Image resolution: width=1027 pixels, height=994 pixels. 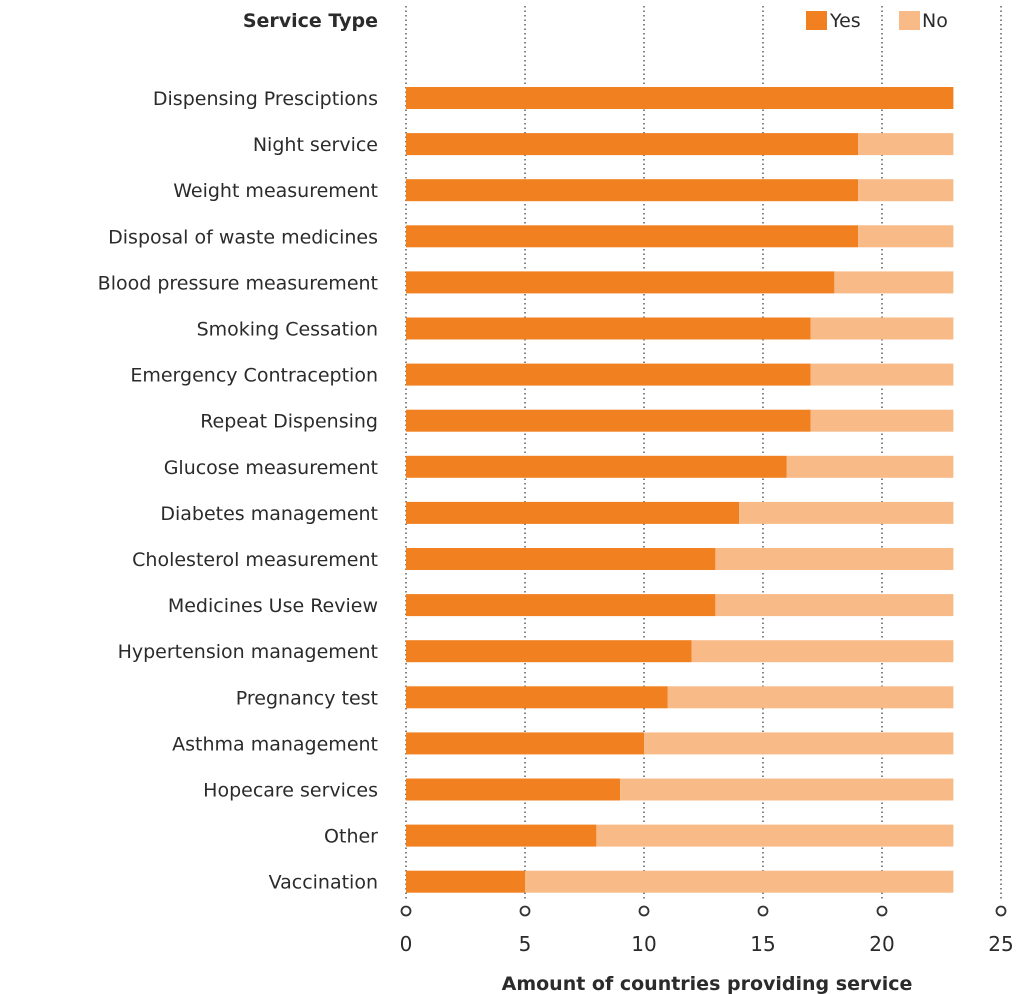 I want to click on category-label: Asthma management, so click(x=275, y=744).